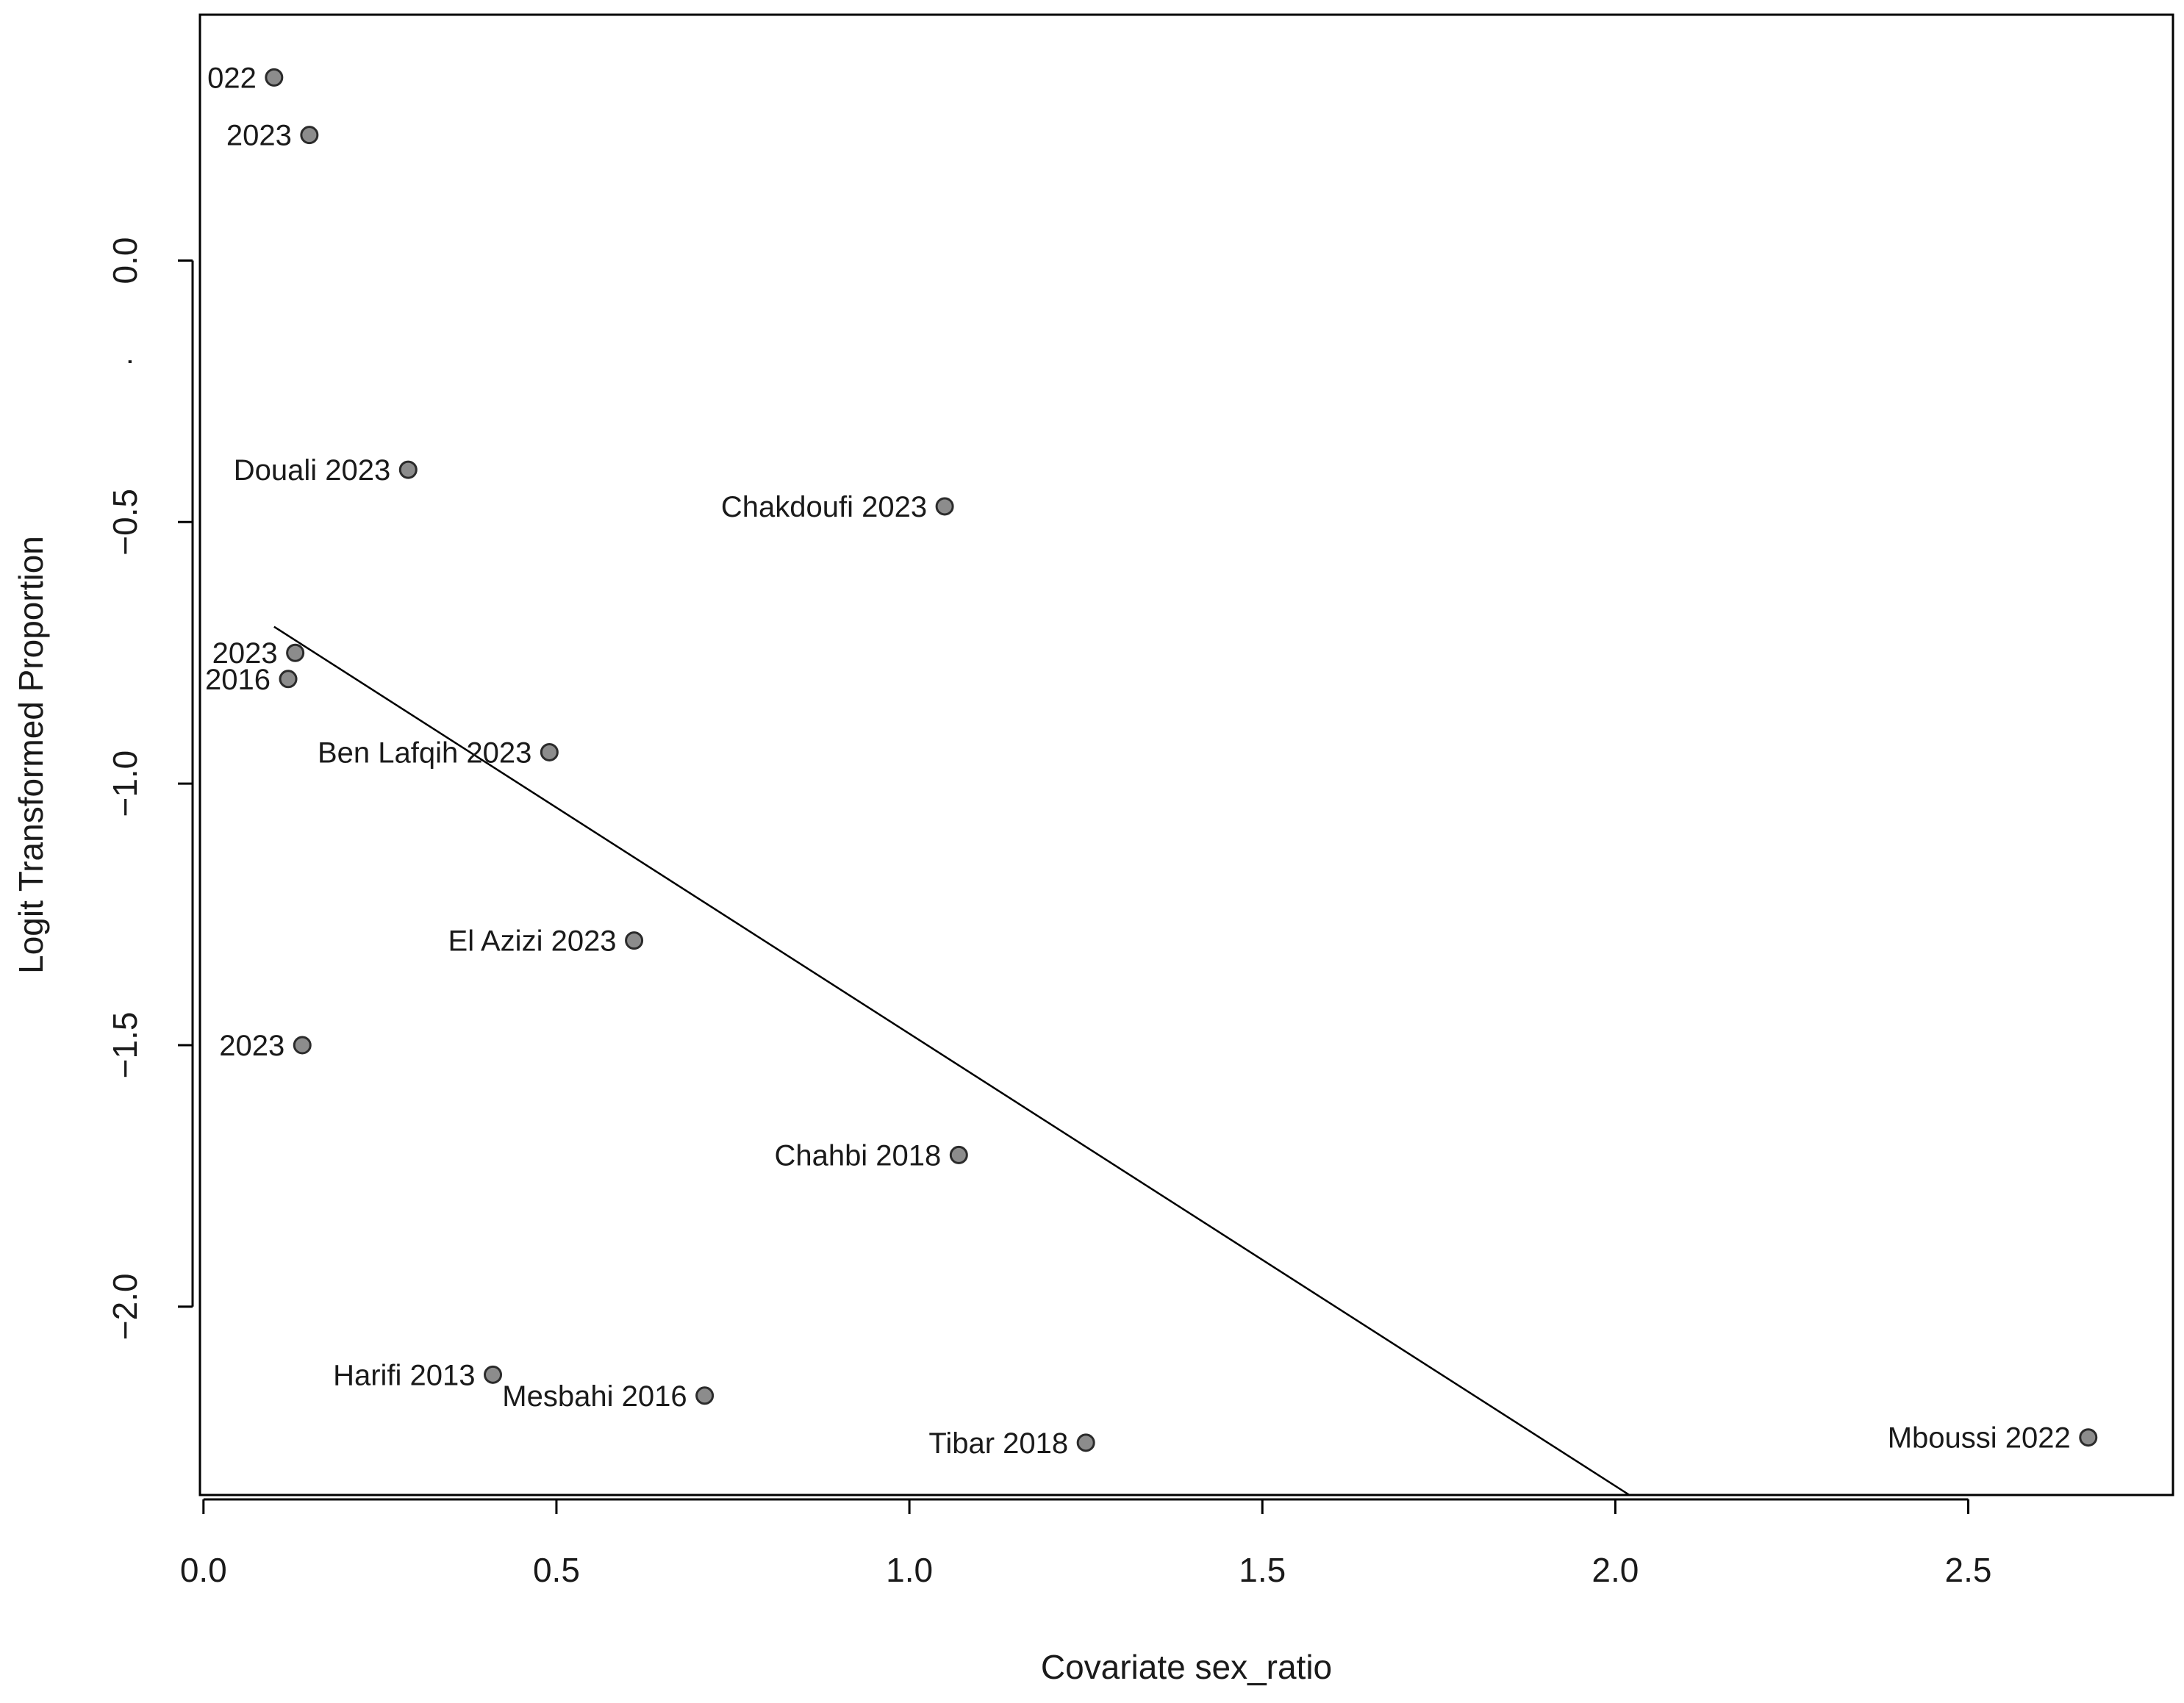 Image resolution: width=2184 pixels, height=1703 pixels. I want to click on x-tick-label-0: 0.0, so click(204, 1570).